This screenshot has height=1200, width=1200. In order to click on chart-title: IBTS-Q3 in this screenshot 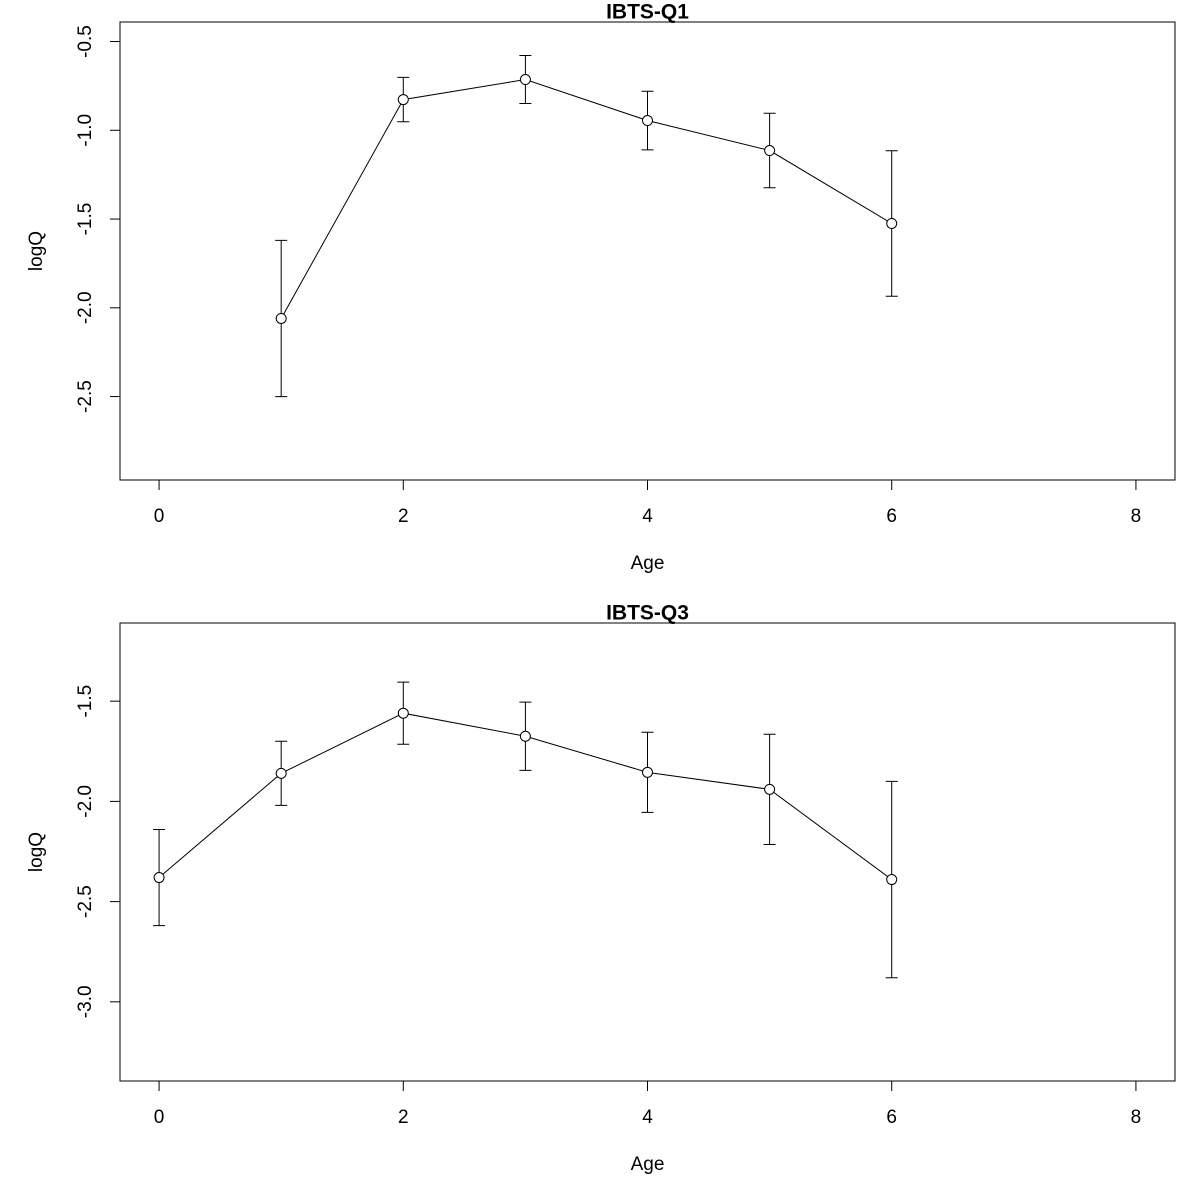, I will do `click(647, 613)`.